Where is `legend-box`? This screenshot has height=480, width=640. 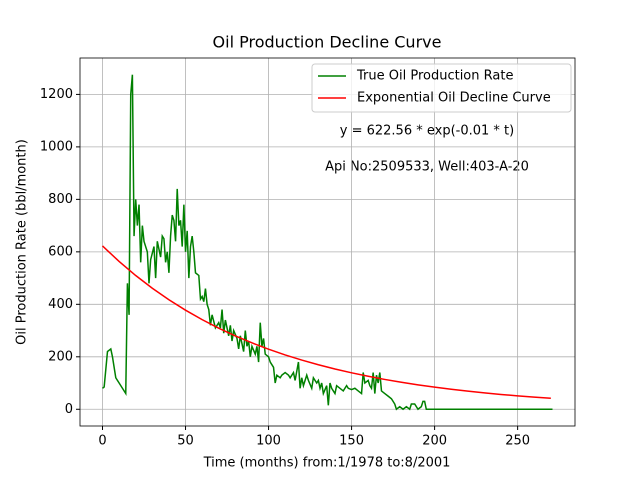
legend-box is located at coordinates (441, 88).